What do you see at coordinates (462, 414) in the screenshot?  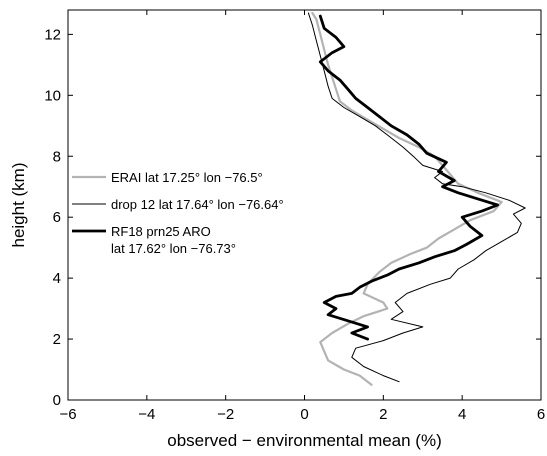 I see `x-tick-label: 4` at bounding box center [462, 414].